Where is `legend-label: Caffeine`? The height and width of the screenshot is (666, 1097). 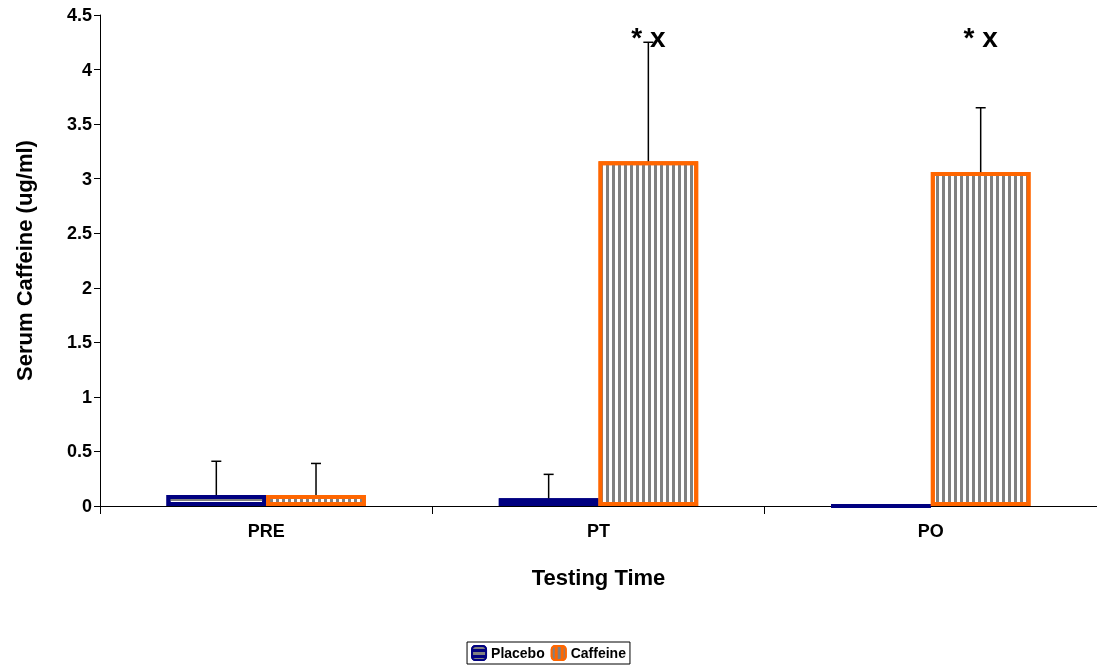
legend-label: Caffeine is located at coordinates (598, 653).